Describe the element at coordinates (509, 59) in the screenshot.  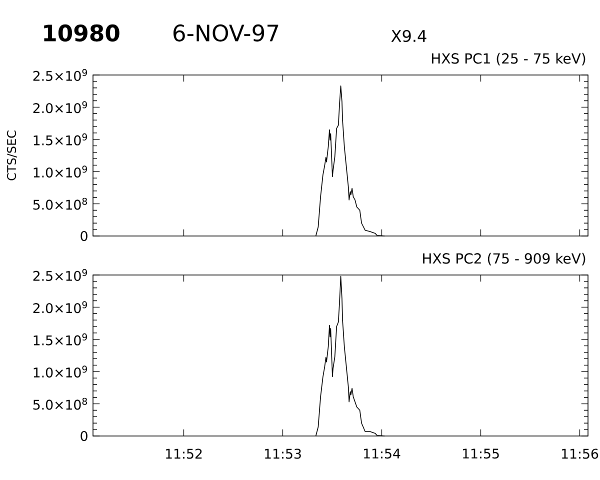
I see `chart-title: HXS PC1 (25 - 75 keV)` at that location.